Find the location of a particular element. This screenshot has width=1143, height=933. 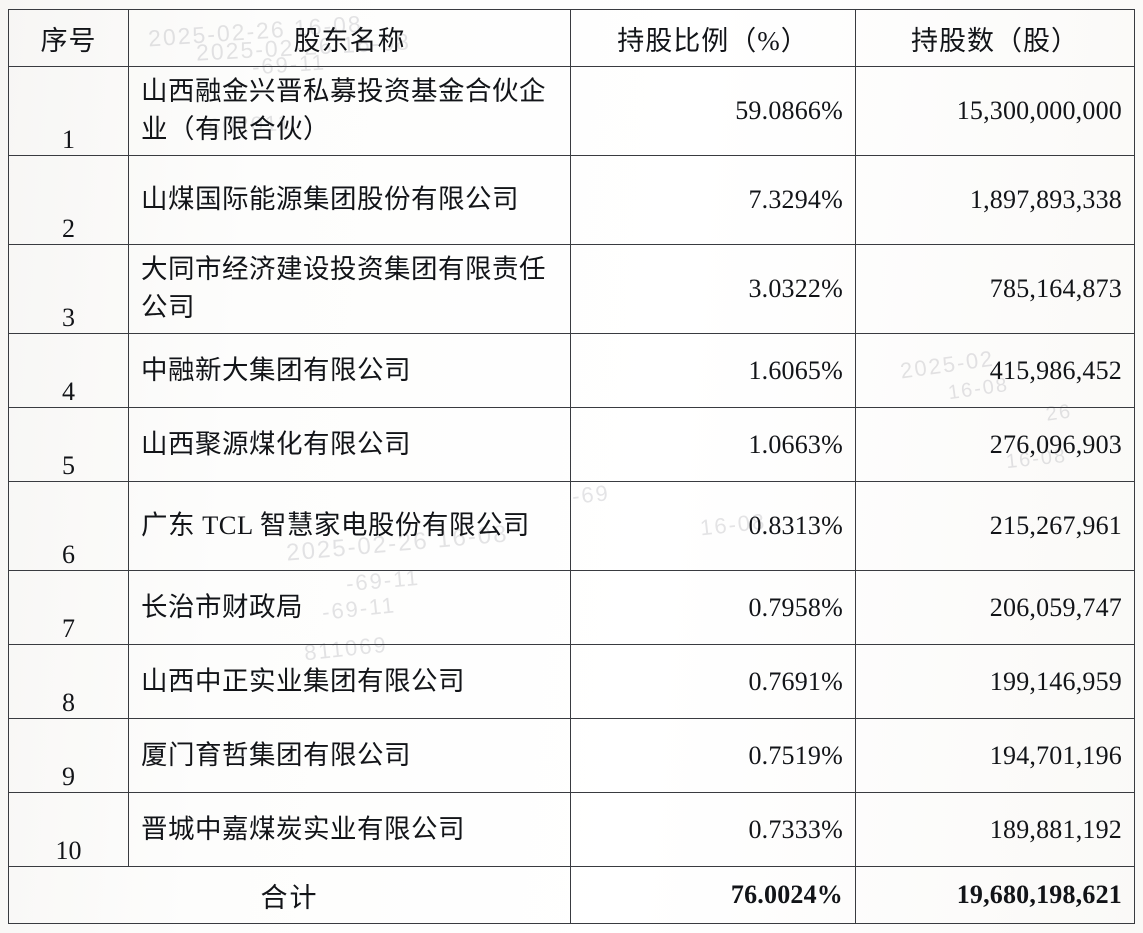

table-header-row: 序号 股东名称 持股比例（%） 持股数（股） is located at coordinates (571, 38).